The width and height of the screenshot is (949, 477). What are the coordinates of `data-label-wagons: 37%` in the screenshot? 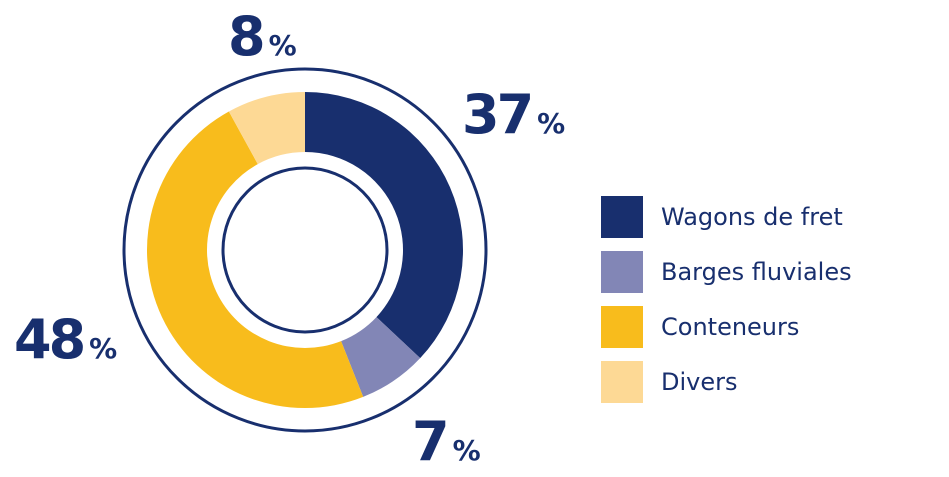 It's located at (513, 115).